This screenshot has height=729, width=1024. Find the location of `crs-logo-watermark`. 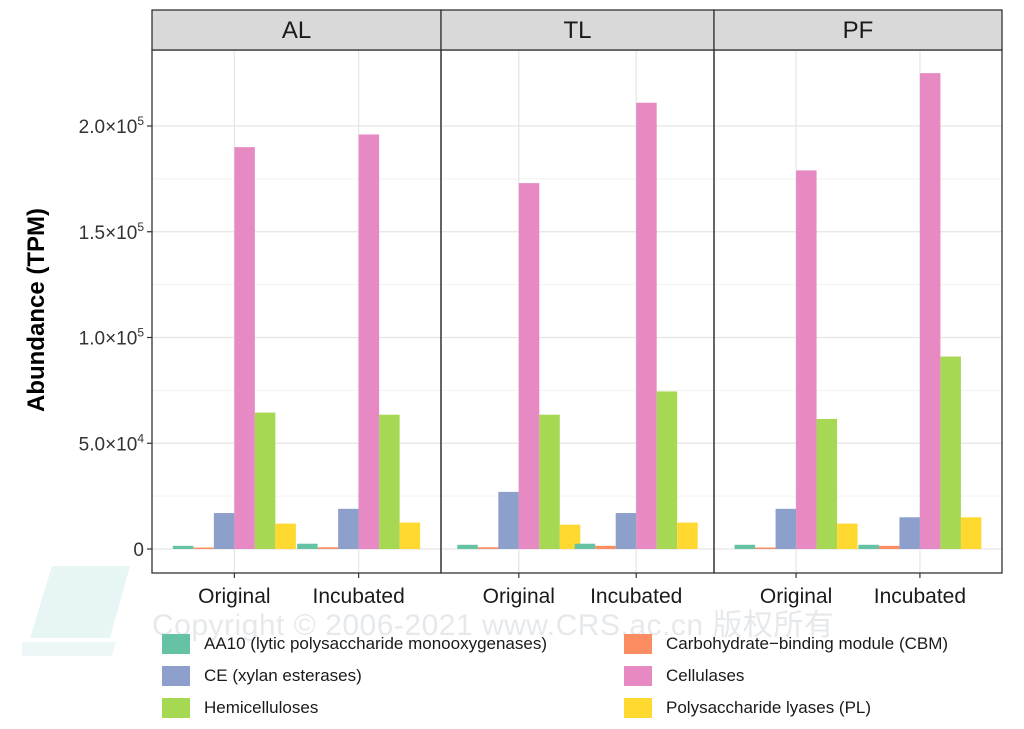

crs-logo-watermark is located at coordinates (76, 611).